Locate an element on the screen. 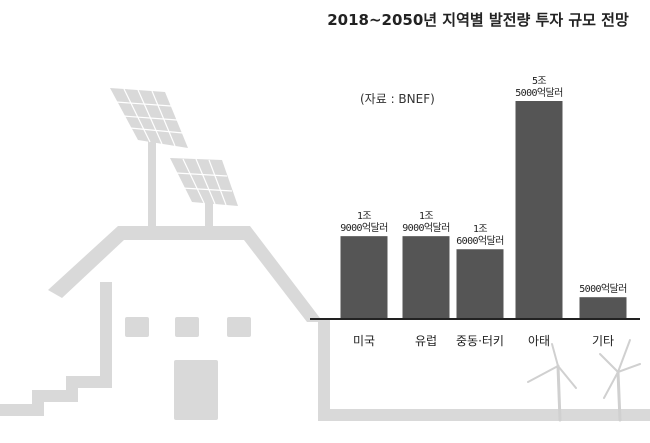 Image resolution: width=650 pixels, height=443 pixels. bar-중동·터키 is located at coordinates (480, 284).